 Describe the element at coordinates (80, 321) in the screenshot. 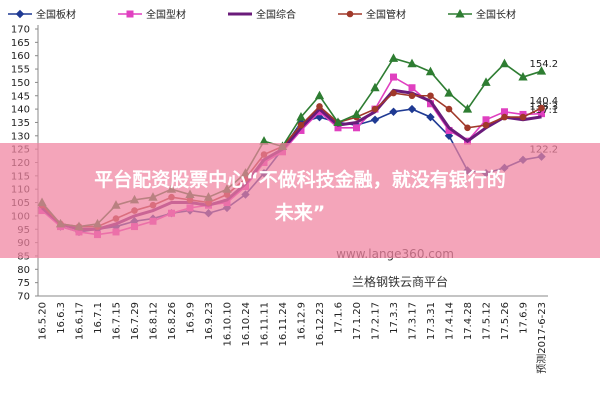

I see `x-tick-label: 16.6.17` at that location.